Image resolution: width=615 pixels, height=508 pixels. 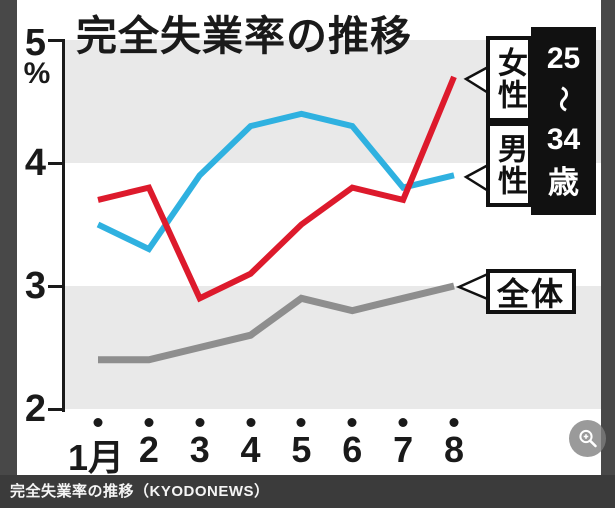 I want to click on window-edge-left, so click(x=8, y=254).